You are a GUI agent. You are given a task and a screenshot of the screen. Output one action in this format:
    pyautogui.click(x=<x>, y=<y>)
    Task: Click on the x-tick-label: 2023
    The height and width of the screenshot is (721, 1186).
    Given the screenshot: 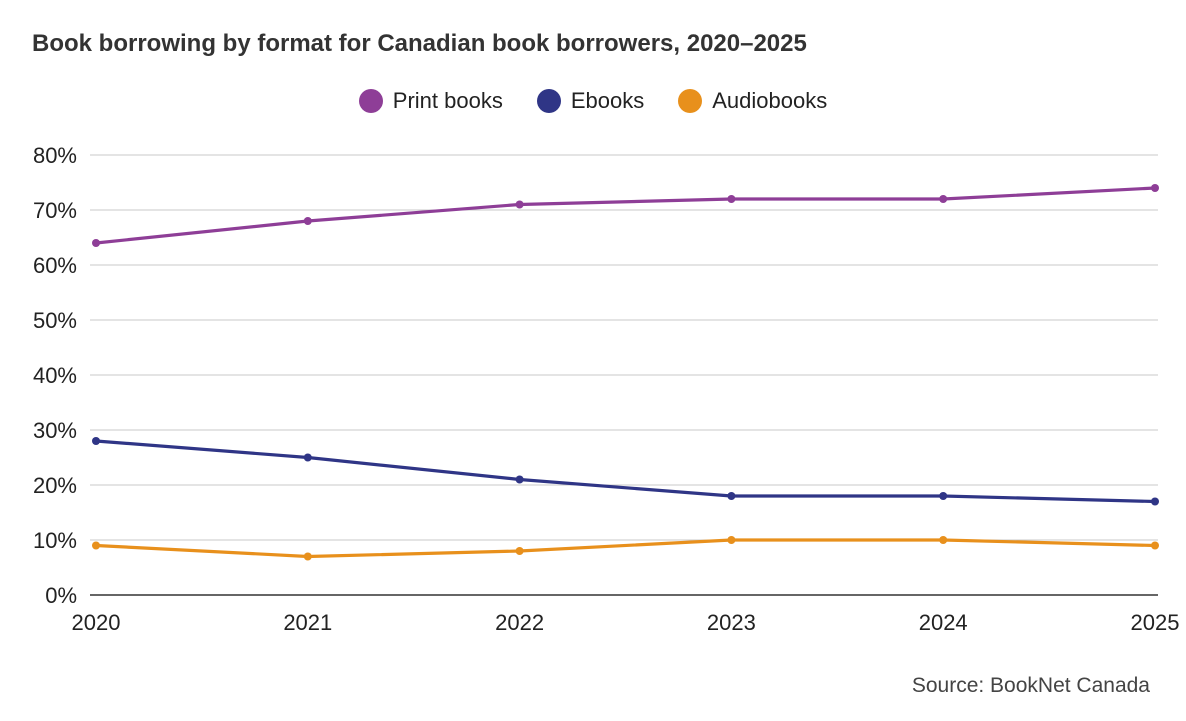 What is the action you would take?
    pyautogui.click(x=731, y=622)
    